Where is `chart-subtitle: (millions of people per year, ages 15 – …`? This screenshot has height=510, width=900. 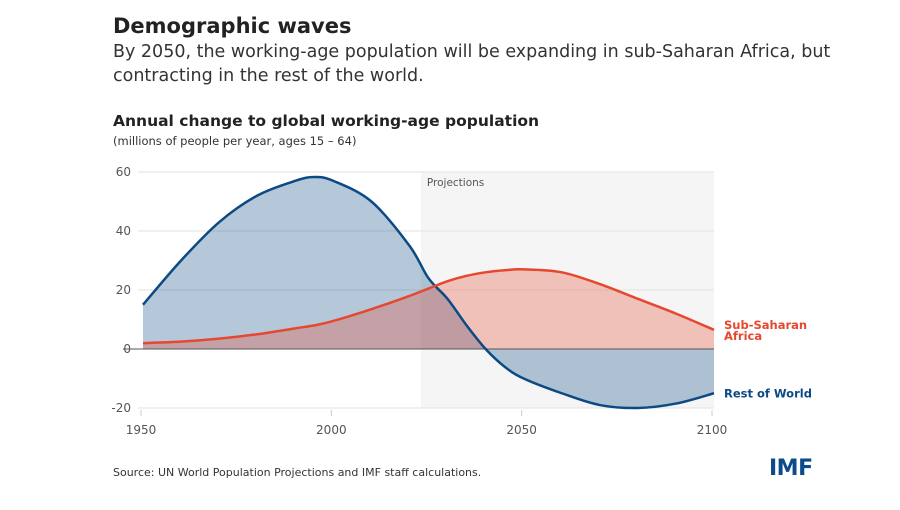
chart-subtitle: (millions of people per year, ages 15 – … is located at coordinates (235, 141).